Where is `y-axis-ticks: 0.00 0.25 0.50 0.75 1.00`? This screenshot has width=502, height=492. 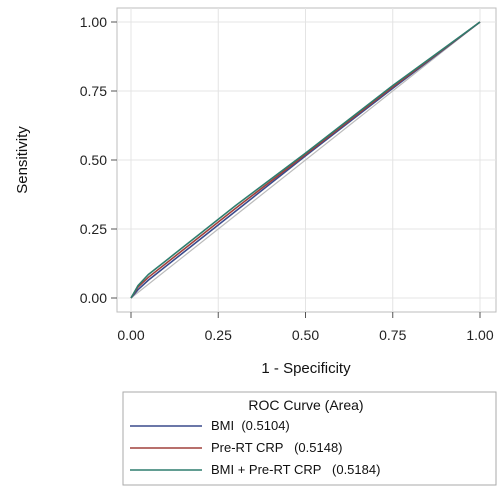
y-axis-ticks: 0.00 0.25 0.50 0.75 1.00 is located at coordinates (98, 160).